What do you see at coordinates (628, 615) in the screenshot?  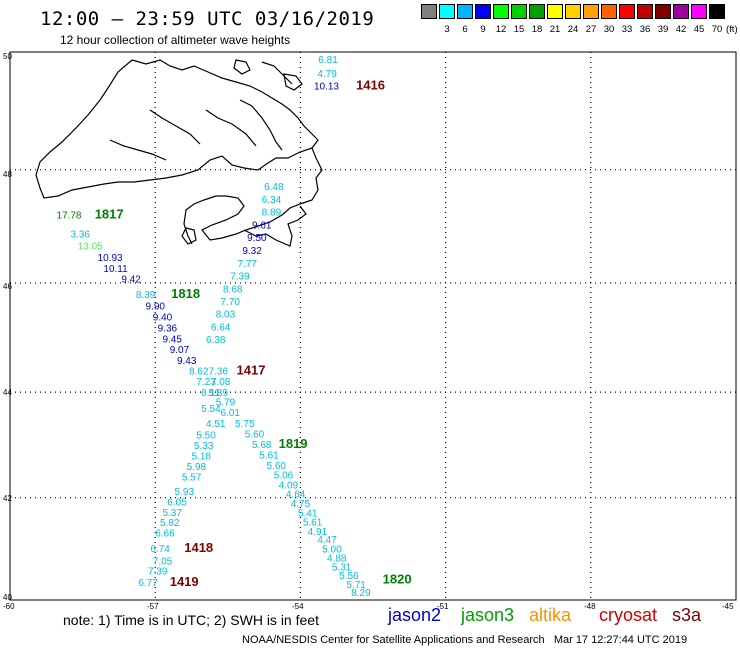 I see `satellite-cryosat: cryosat` at bounding box center [628, 615].